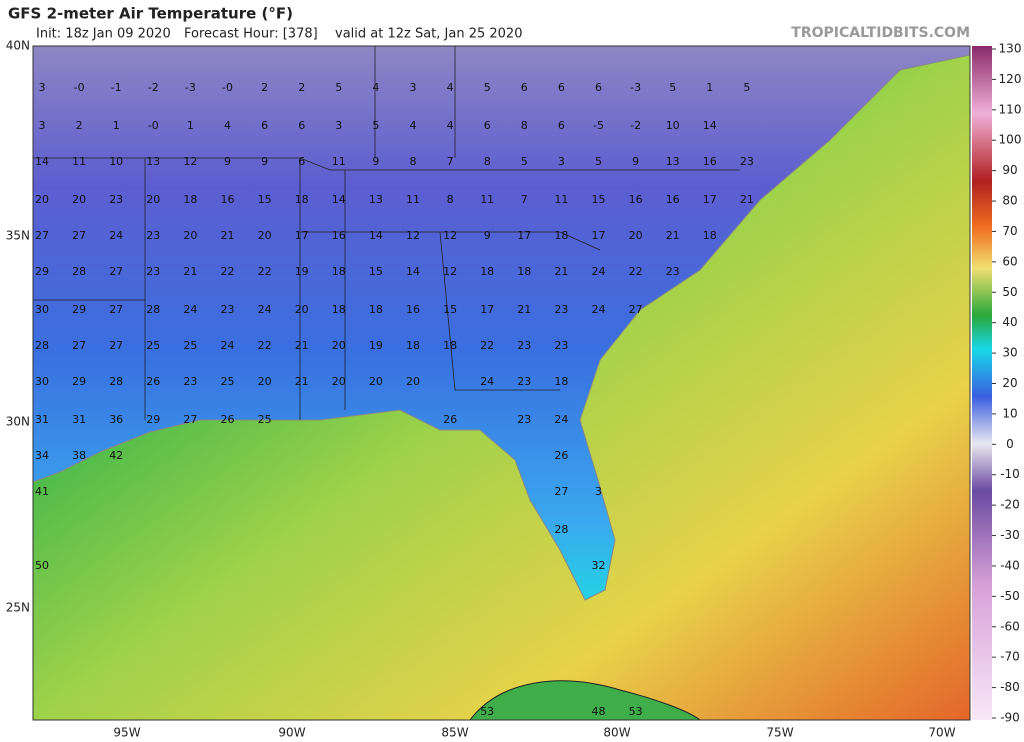 The image size is (1024, 742). What do you see at coordinates (1010, 444) in the screenshot?
I see `colorbar-label: 0` at bounding box center [1010, 444].